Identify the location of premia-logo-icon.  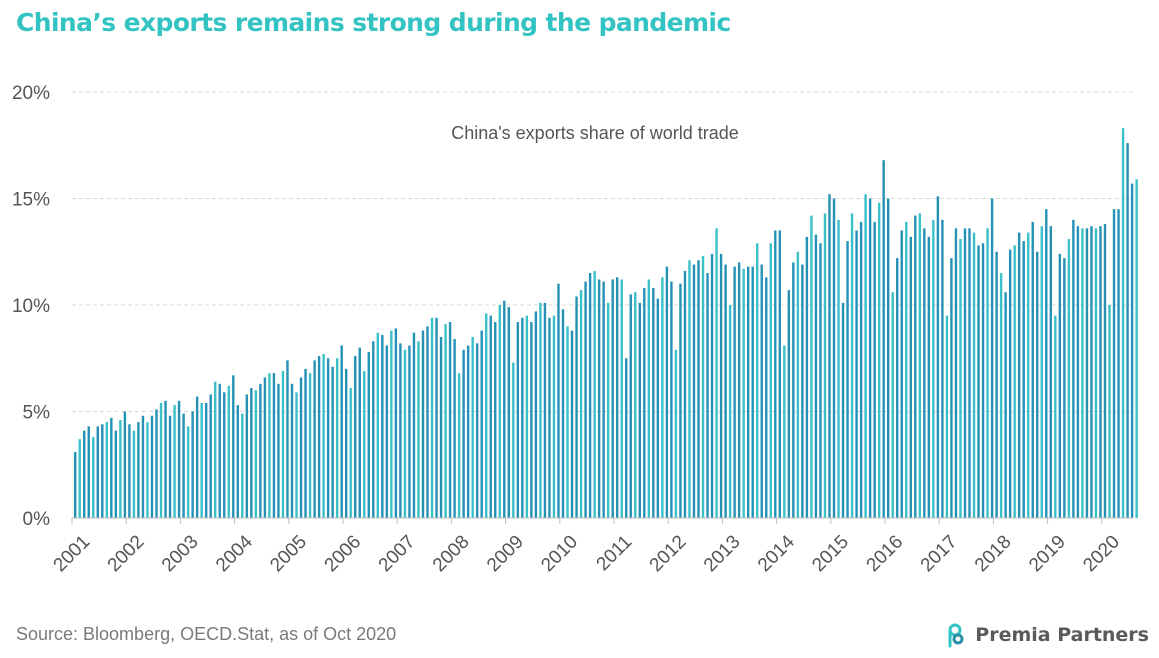
(956, 635).